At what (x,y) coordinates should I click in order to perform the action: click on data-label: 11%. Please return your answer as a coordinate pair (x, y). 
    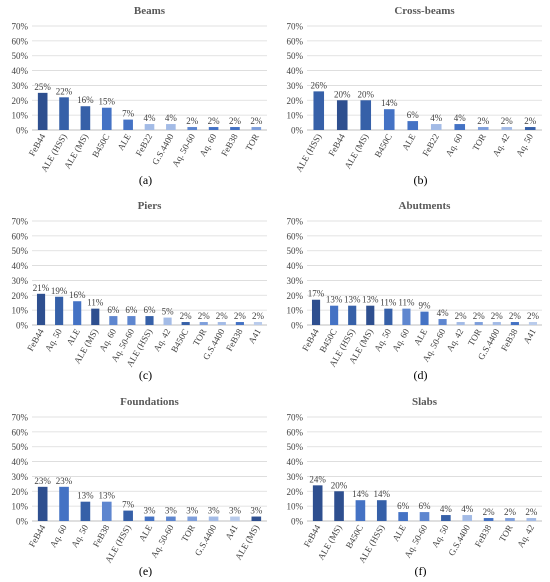
    Looking at the image, I should click on (406, 303).